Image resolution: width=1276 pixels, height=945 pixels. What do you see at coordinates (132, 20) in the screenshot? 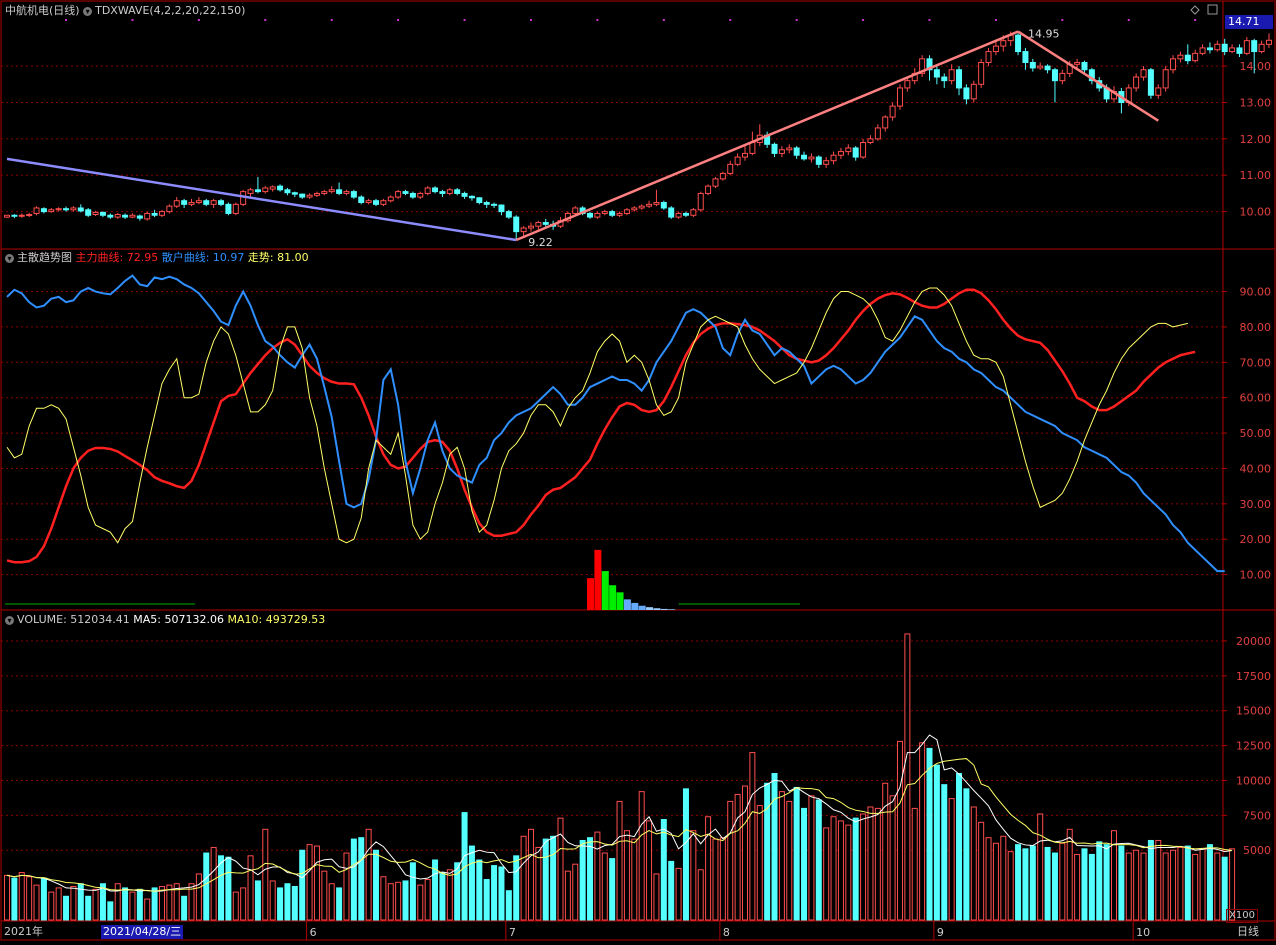
I see `signal-dot` at bounding box center [132, 20].